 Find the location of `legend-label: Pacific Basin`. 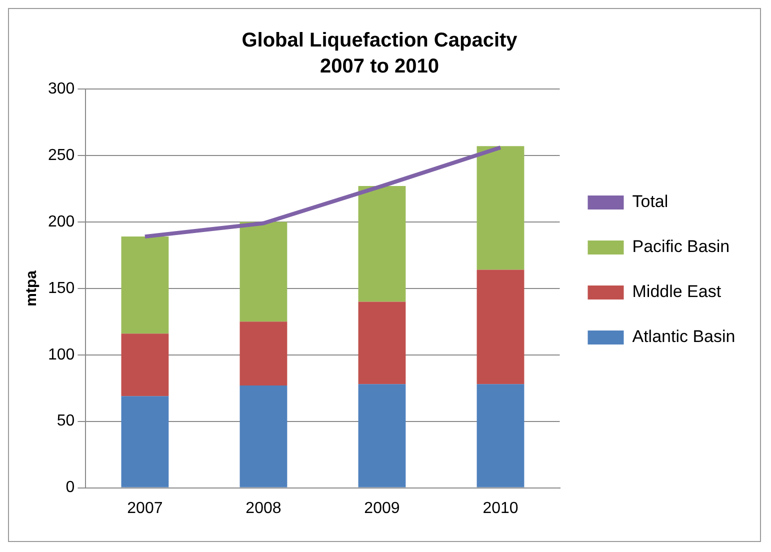

legend-label: Pacific Basin is located at coordinates (681, 246).